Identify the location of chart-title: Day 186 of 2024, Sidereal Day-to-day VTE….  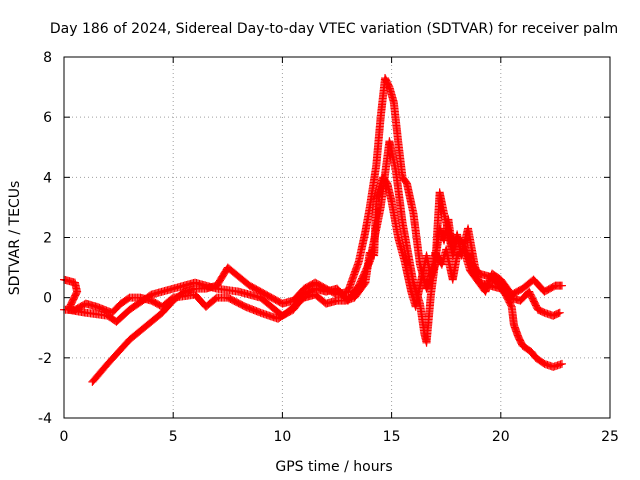
(334, 29).